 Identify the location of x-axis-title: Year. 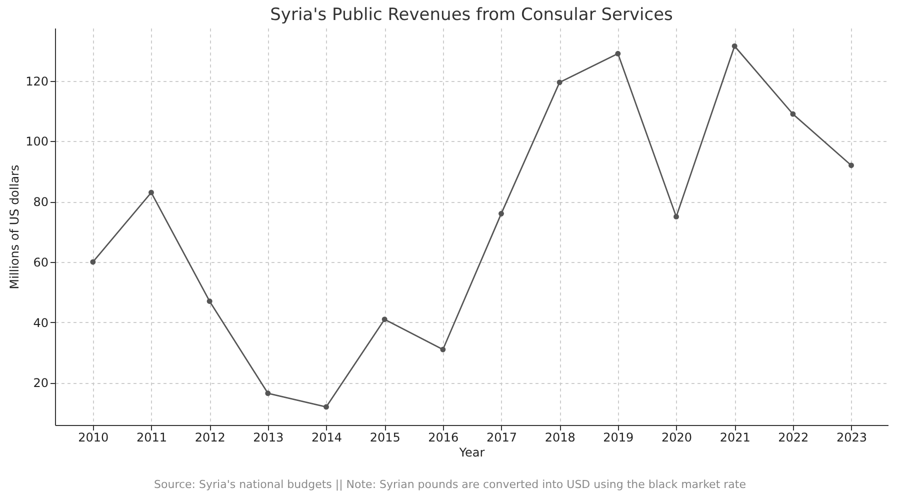
(471, 453).